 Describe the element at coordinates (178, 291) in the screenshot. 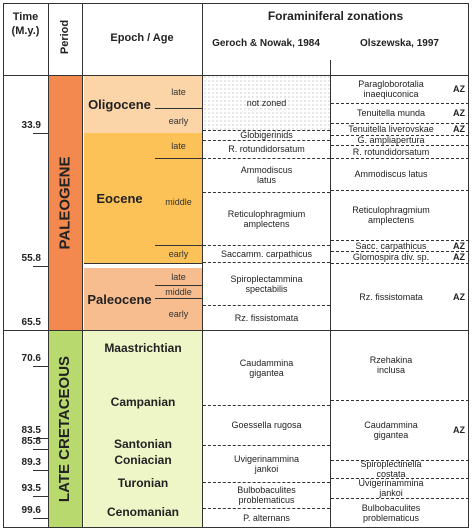

I see `age-label: middle` at that location.